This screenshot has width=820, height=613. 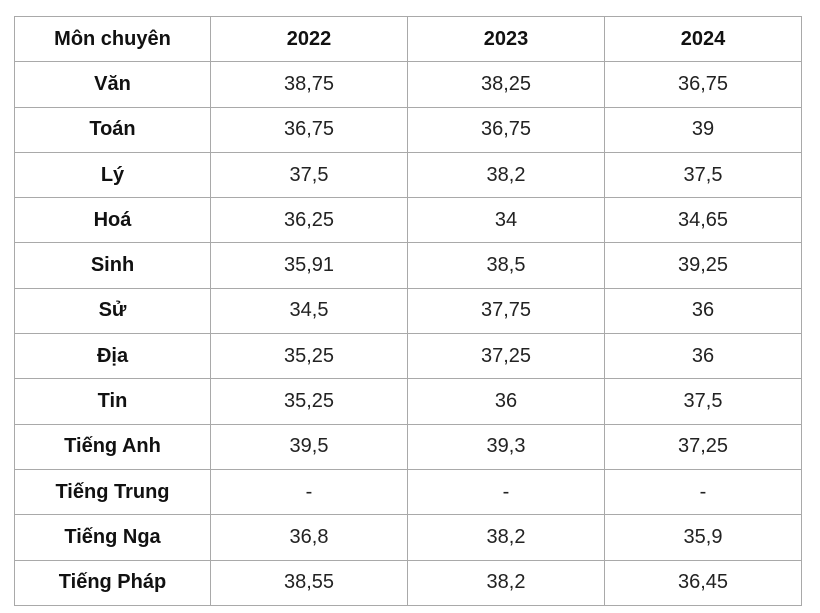 I want to click on subject-cell: Tiếng Anh, so click(x=112, y=446).